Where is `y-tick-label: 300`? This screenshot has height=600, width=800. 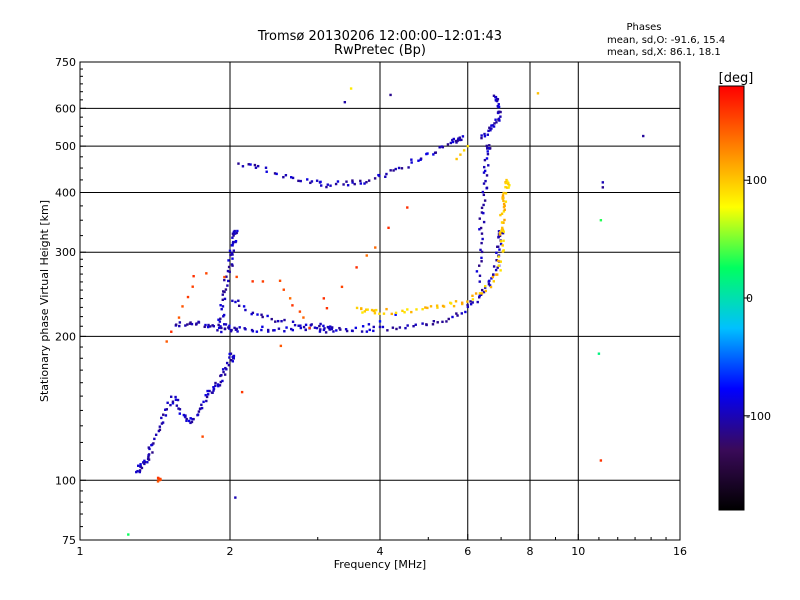
y-tick-label: 300 is located at coordinates (65, 252).